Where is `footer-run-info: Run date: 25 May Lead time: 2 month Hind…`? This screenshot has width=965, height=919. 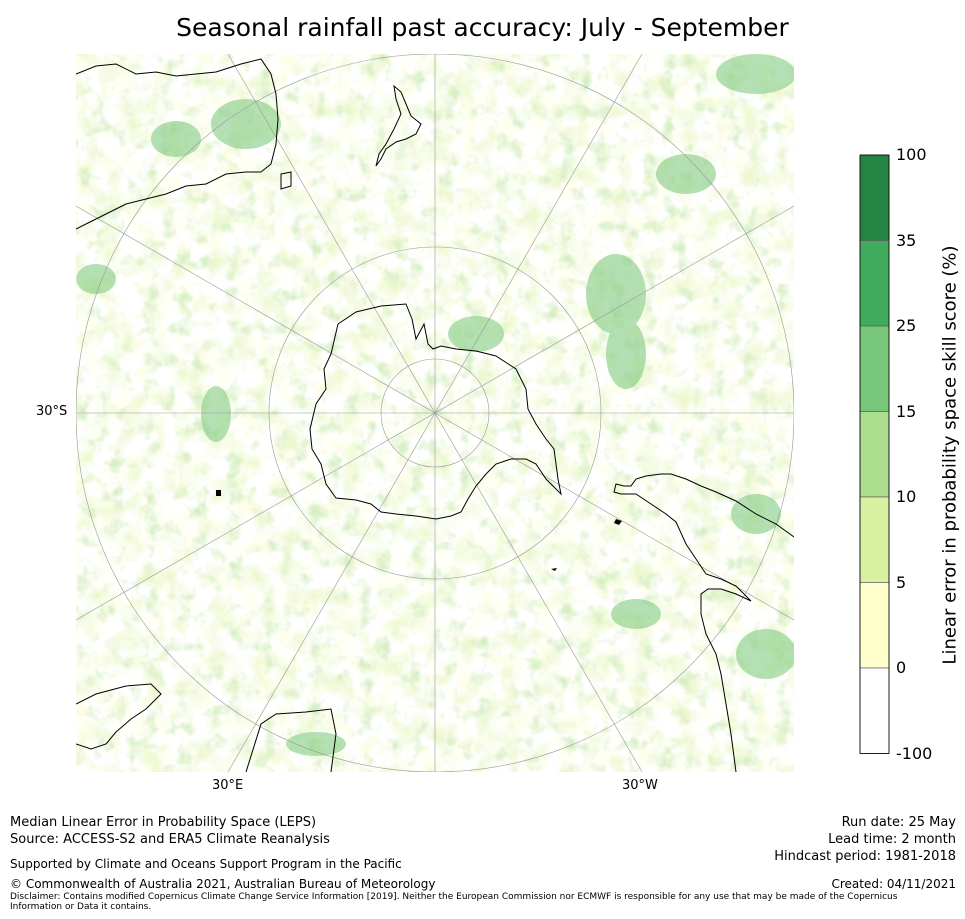
footer-run-info: Run date: 25 May Lead time: 2 month Hind… is located at coordinates (865, 839).